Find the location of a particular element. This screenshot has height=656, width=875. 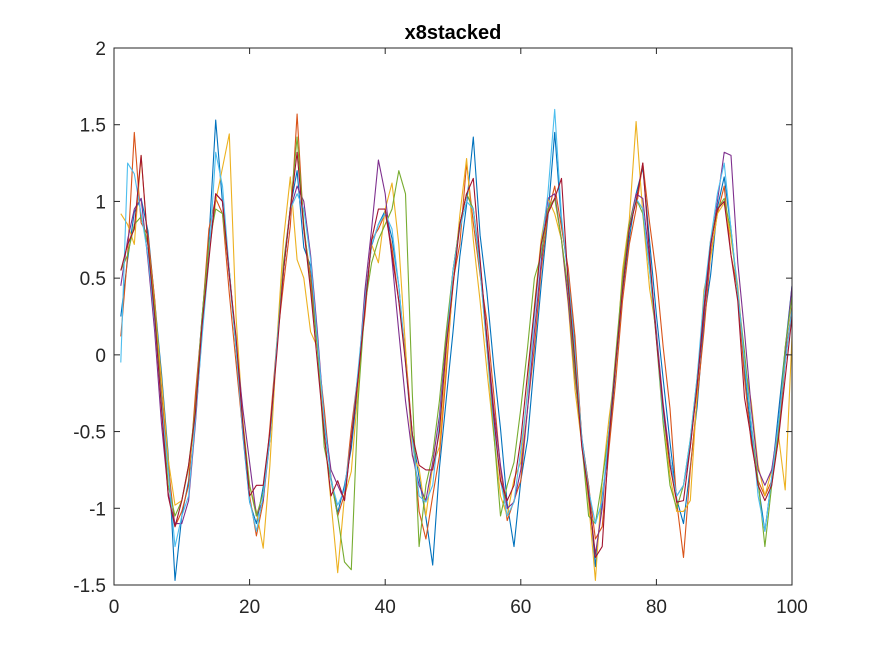

x-tick-label: 60 is located at coordinates (520, 607).